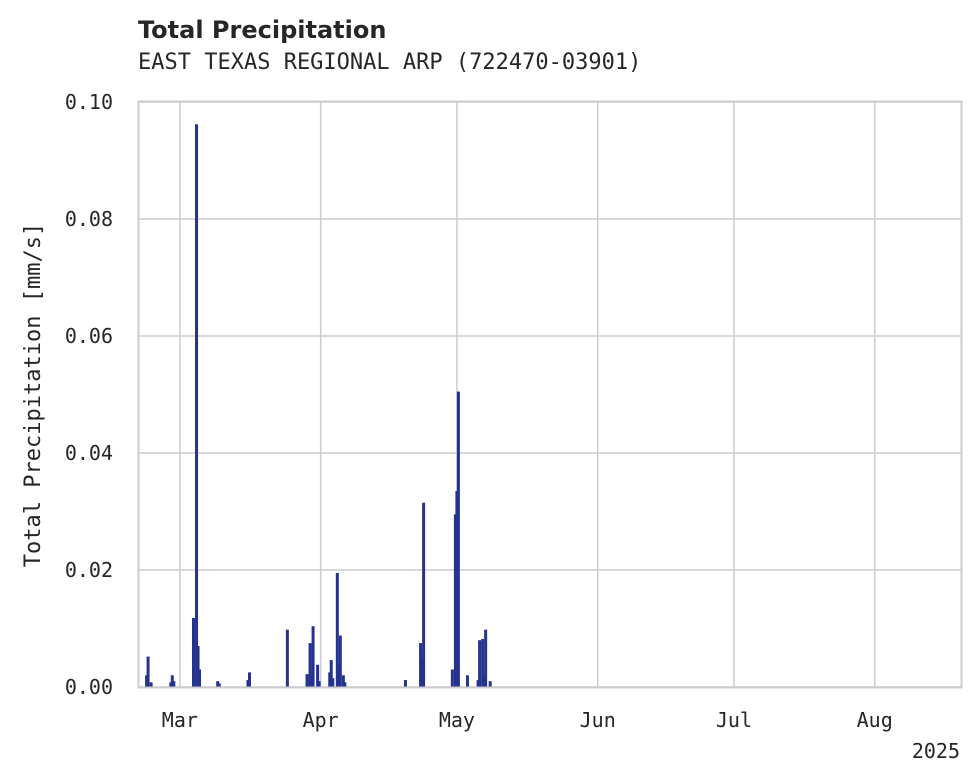 The width and height of the screenshot is (980, 783). What do you see at coordinates (89, 687) in the screenshot?
I see `y-tick-label: 0.00` at bounding box center [89, 687].